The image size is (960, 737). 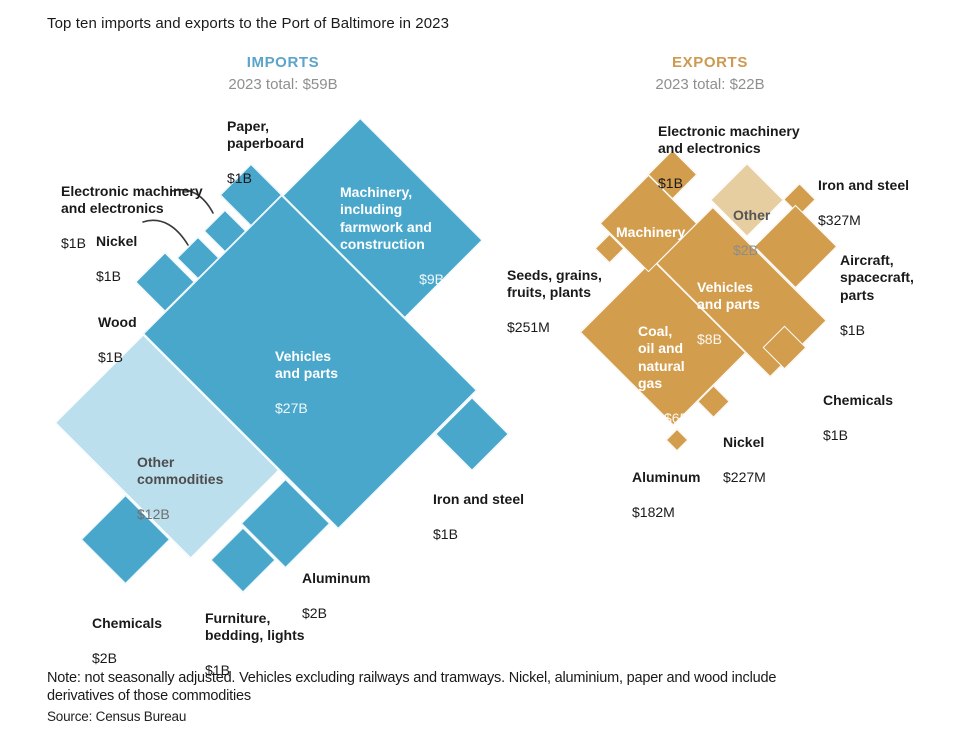 I want to click on exports-machinery-label: Machinery $2B, so click(x=651, y=249).